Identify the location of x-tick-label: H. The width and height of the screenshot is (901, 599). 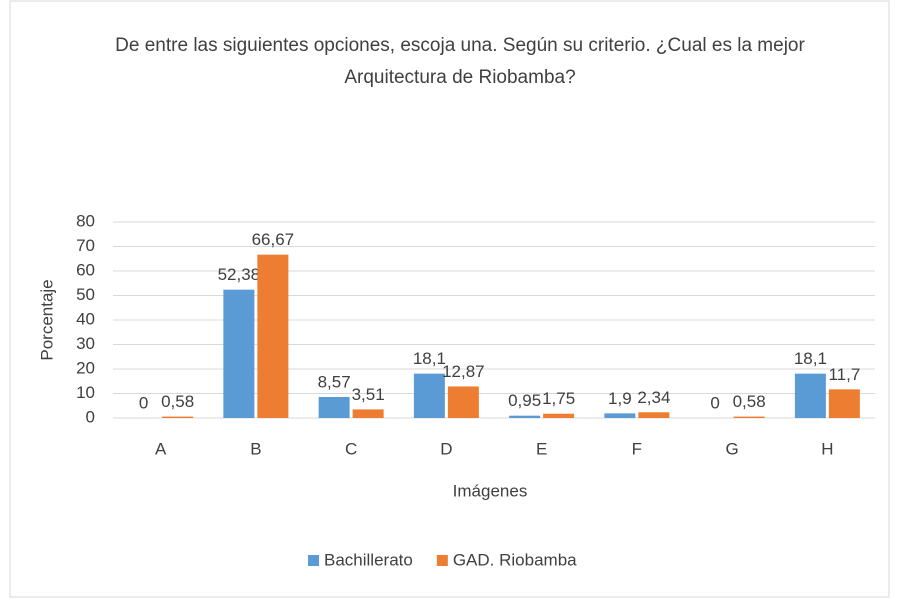
(827, 448).